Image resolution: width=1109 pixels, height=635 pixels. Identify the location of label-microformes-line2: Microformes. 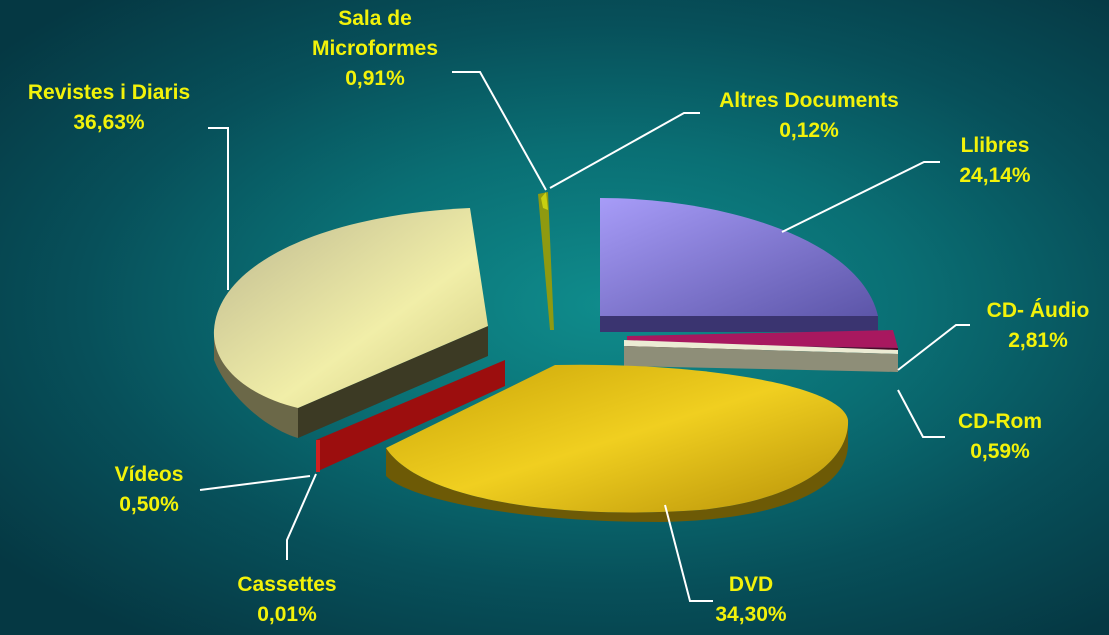
(375, 48).